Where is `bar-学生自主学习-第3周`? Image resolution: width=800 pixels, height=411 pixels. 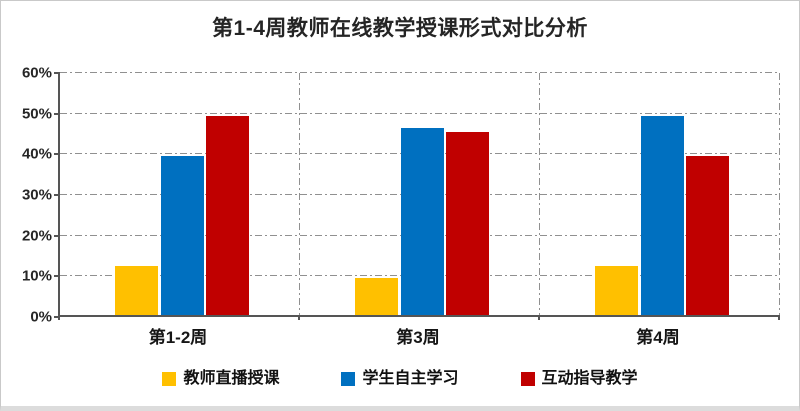
bar-学生自主学习-第3周 is located at coordinates (422, 221).